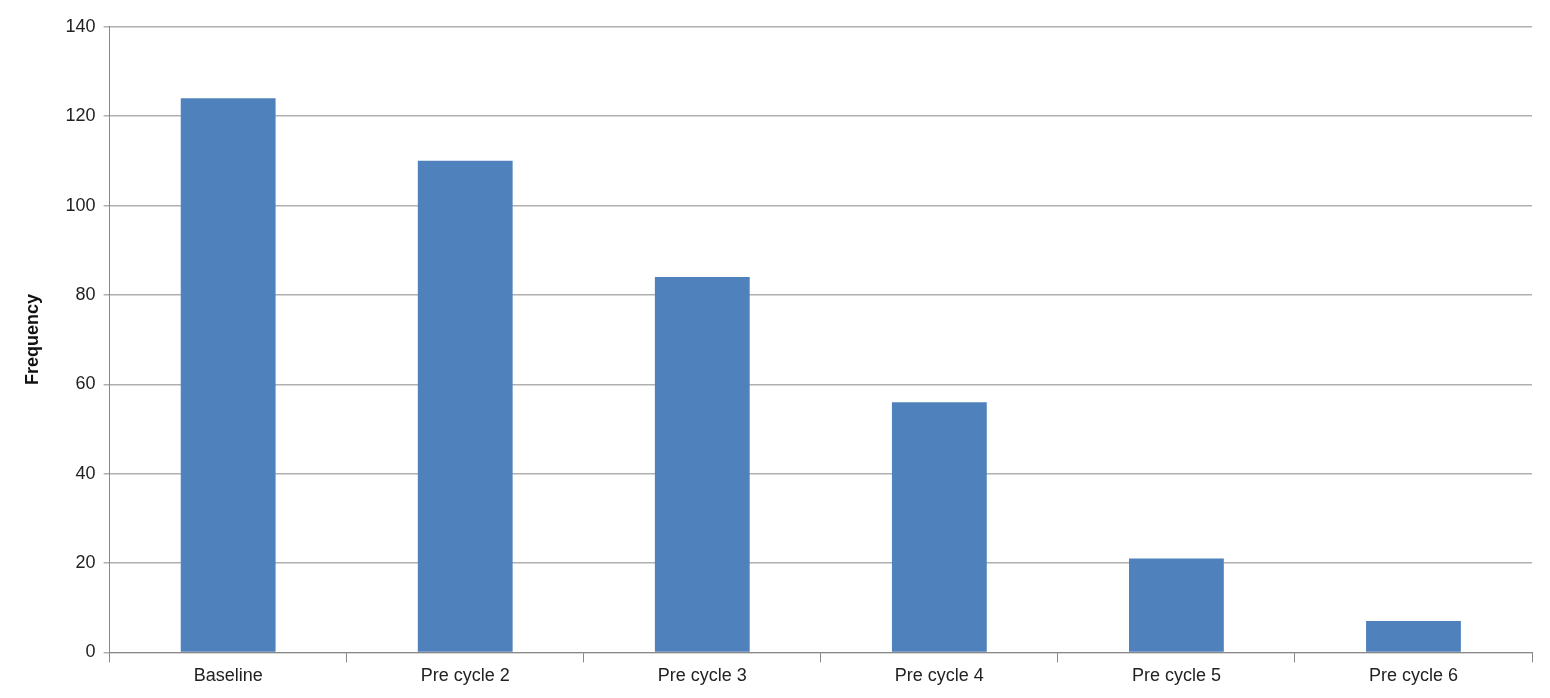  I want to click on x-tick-label: Pre cycle 3, so click(702, 675).